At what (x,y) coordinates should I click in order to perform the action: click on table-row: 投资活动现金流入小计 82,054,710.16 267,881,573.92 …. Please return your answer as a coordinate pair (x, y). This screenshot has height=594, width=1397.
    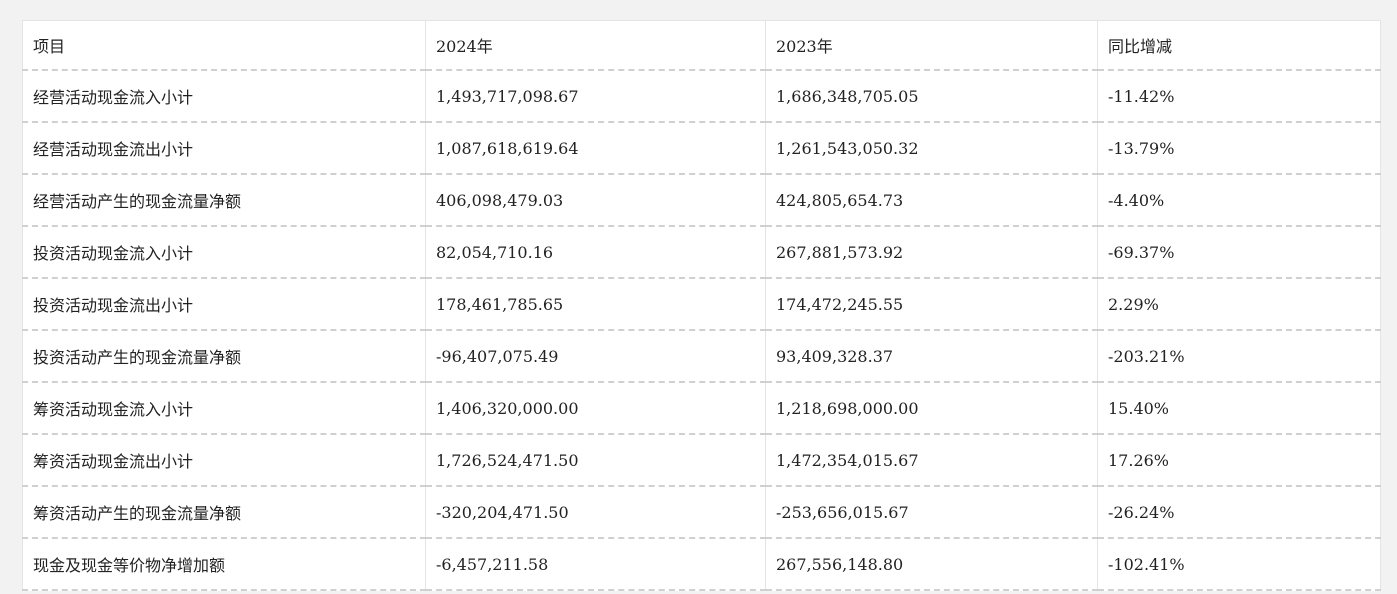
    Looking at the image, I should click on (701, 252).